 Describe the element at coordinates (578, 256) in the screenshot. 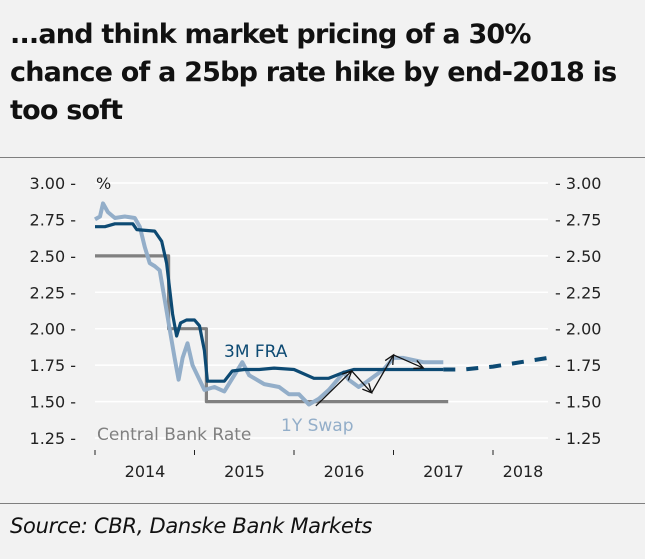

I see `y-tick-label-right: - 2.50` at that location.